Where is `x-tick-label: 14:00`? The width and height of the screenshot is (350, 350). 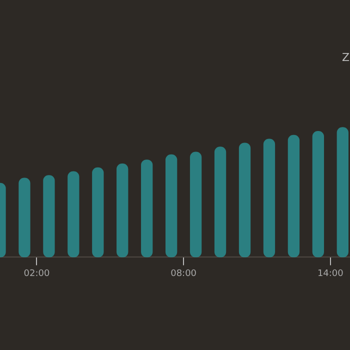
x-tick-label: 14:00 is located at coordinates (330, 273).